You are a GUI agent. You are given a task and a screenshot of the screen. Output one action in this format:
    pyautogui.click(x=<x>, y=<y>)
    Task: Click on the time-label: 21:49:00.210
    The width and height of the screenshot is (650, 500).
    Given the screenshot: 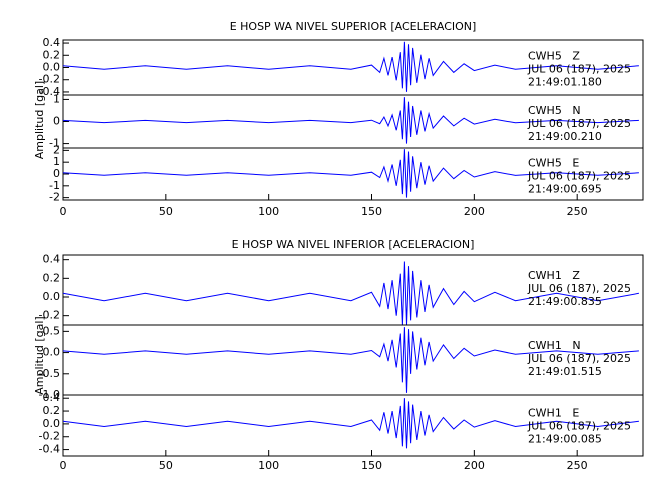 What is the action you would take?
    pyautogui.click(x=565, y=136)
    